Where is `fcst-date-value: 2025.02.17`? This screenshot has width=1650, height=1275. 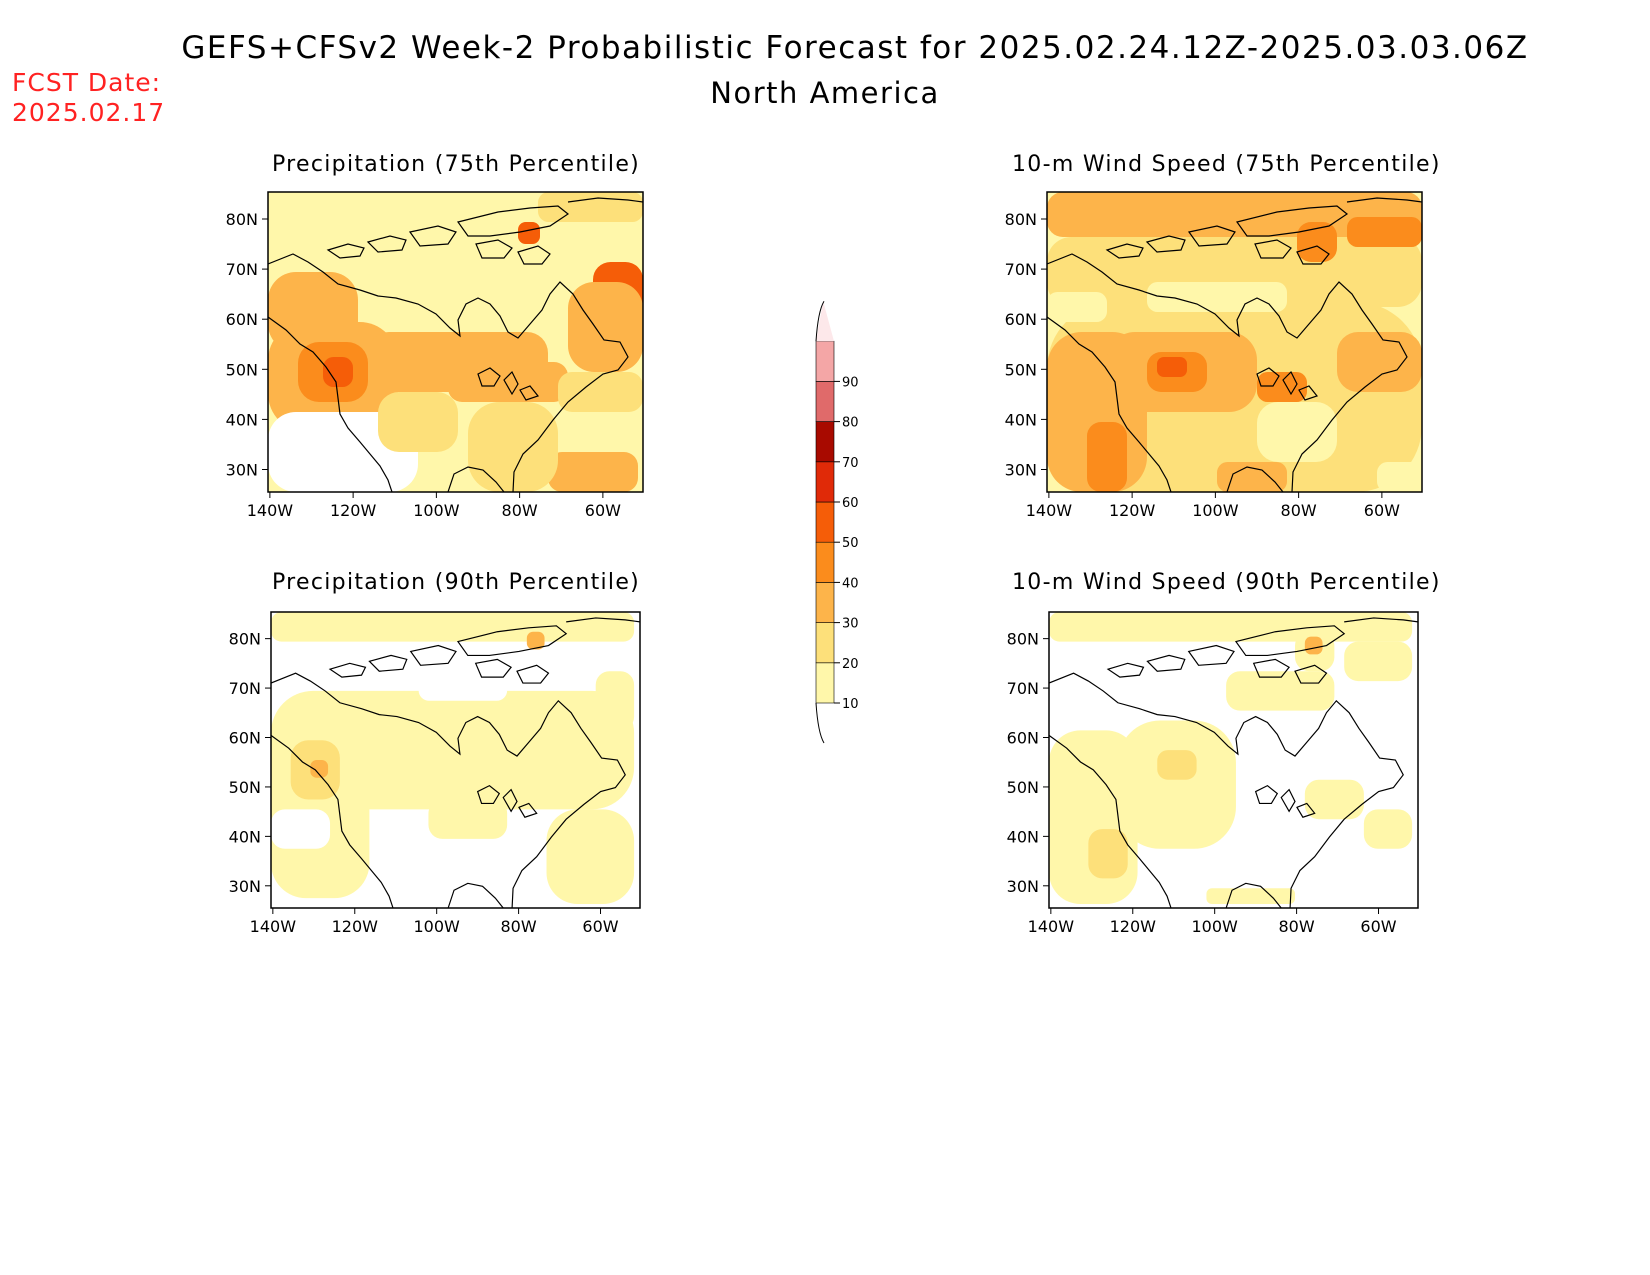 fcst-date-value: 2025.02.17 is located at coordinates (89, 112).